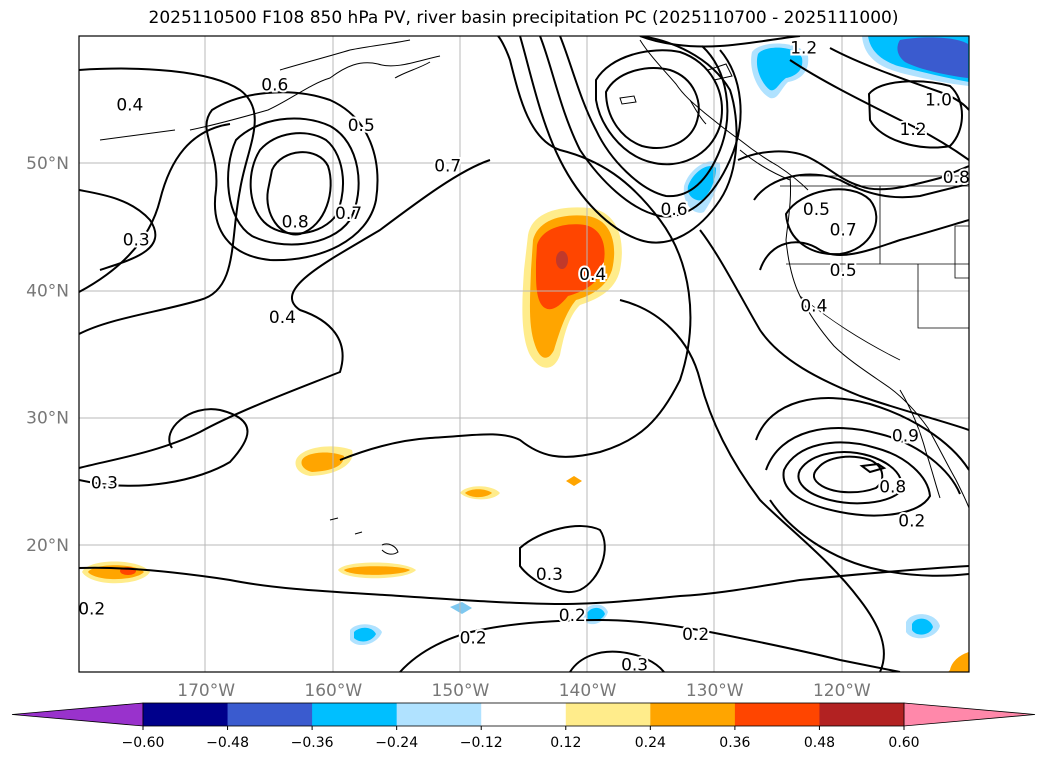 The width and height of the screenshot is (1047, 765). I want to click on precip-patch-south-1-core, so click(377, 570).